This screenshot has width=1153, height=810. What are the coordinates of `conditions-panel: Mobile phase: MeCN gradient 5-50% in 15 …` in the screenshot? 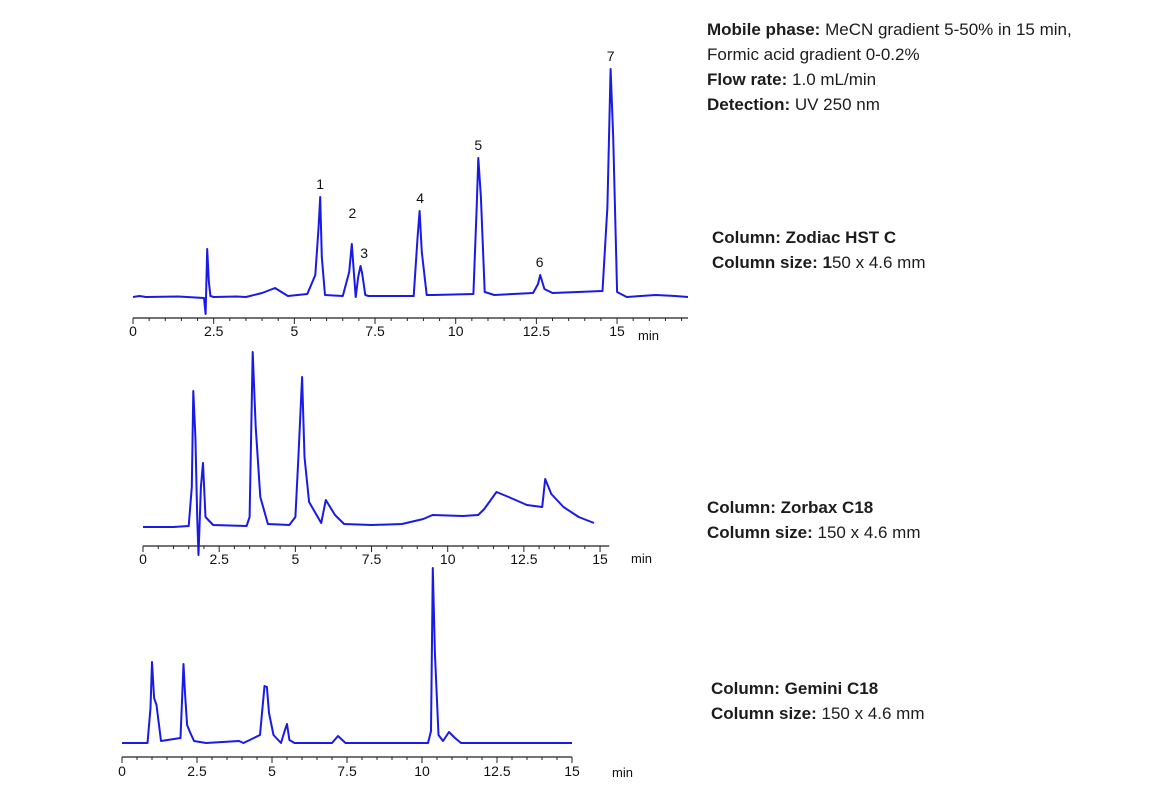 It's located at (889, 67).